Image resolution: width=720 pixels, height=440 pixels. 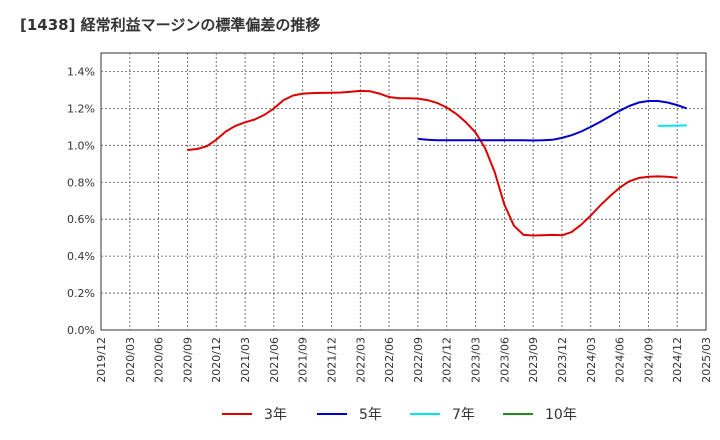 What do you see at coordinates (418, 360) in the screenshot?
I see `x-tick-label: 2022/09` at bounding box center [418, 360].